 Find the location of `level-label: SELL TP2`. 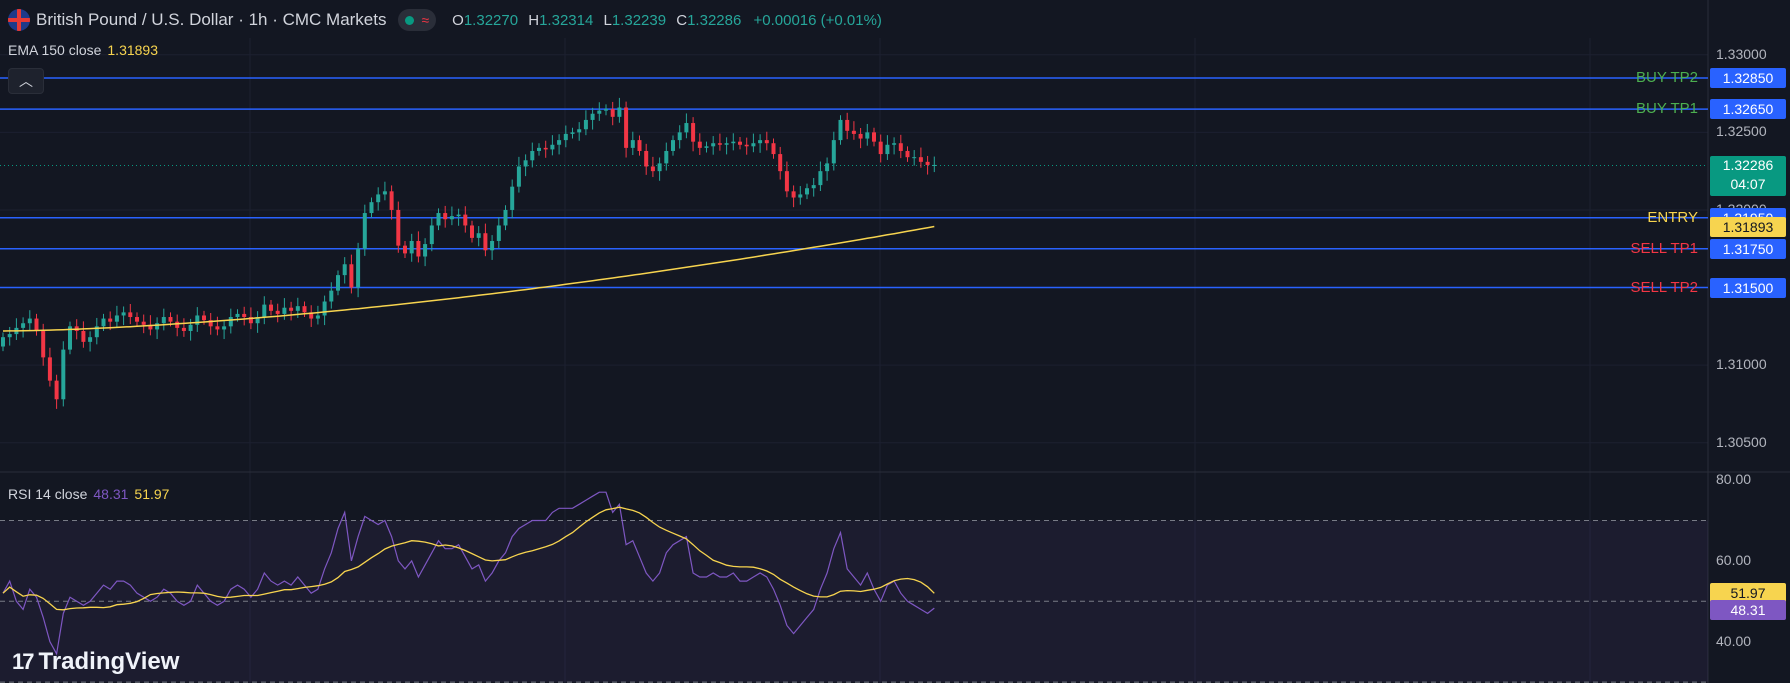

level-label: SELL TP2 is located at coordinates (1664, 287).